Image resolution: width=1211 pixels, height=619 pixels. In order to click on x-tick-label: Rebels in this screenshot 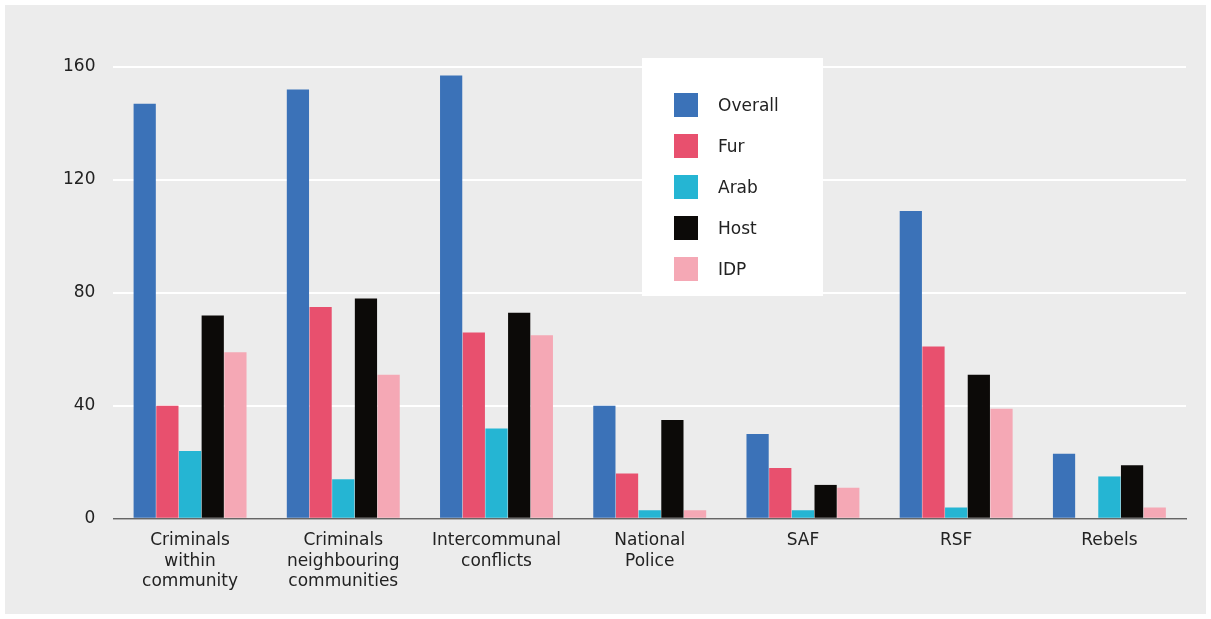, I will do `click(1109, 539)`.